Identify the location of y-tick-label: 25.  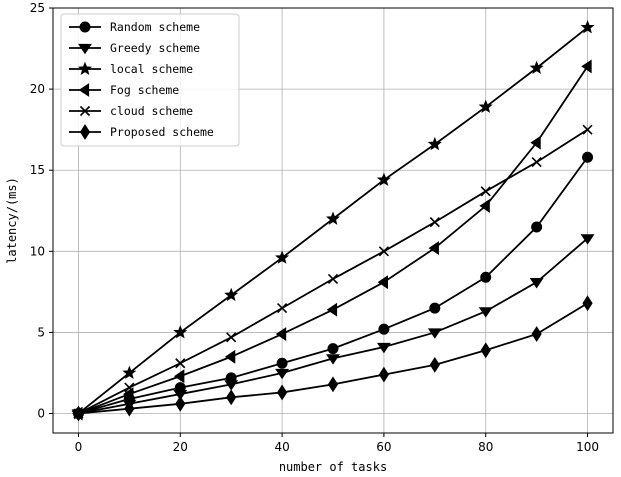
(37, 8).